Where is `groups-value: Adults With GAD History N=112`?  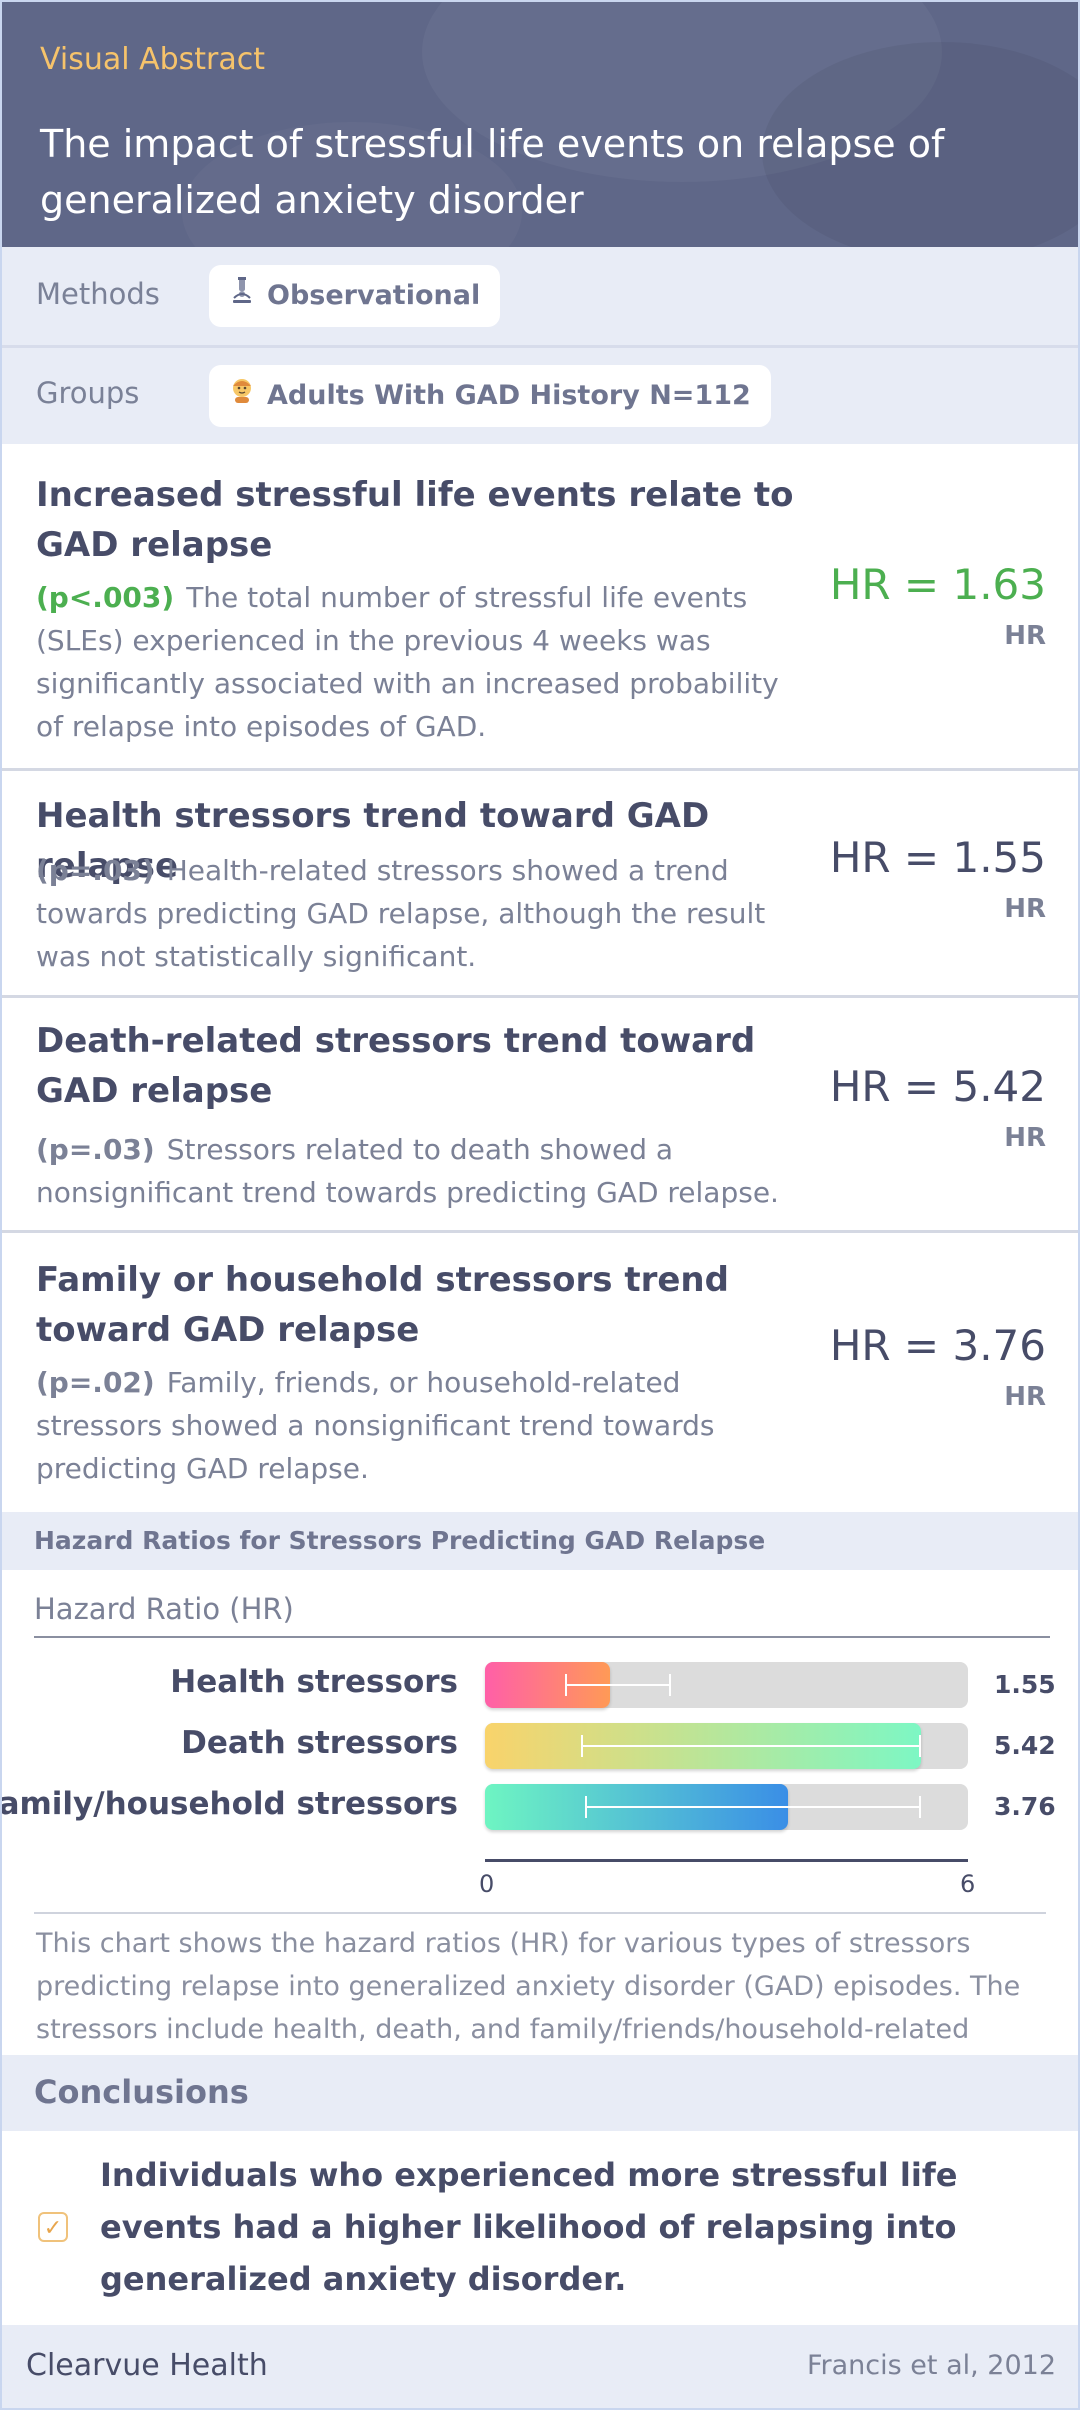 groups-value: Adults With GAD History N=112 is located at coordinates (509, 395).